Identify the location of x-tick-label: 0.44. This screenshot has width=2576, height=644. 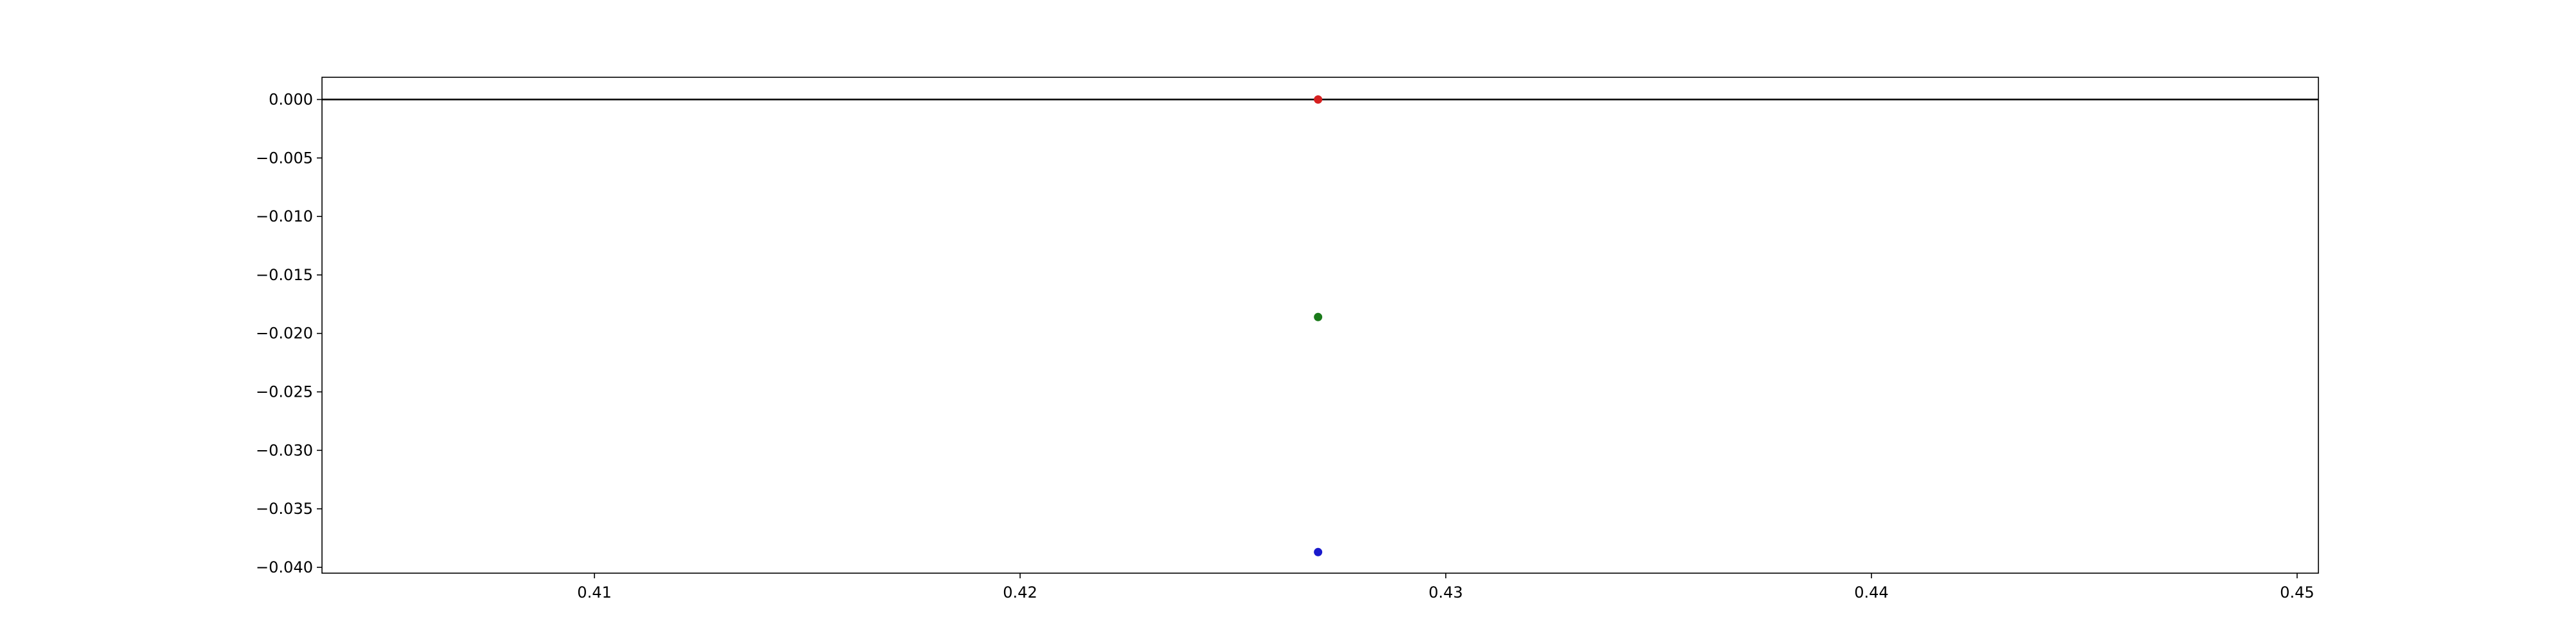
(1871, 592).